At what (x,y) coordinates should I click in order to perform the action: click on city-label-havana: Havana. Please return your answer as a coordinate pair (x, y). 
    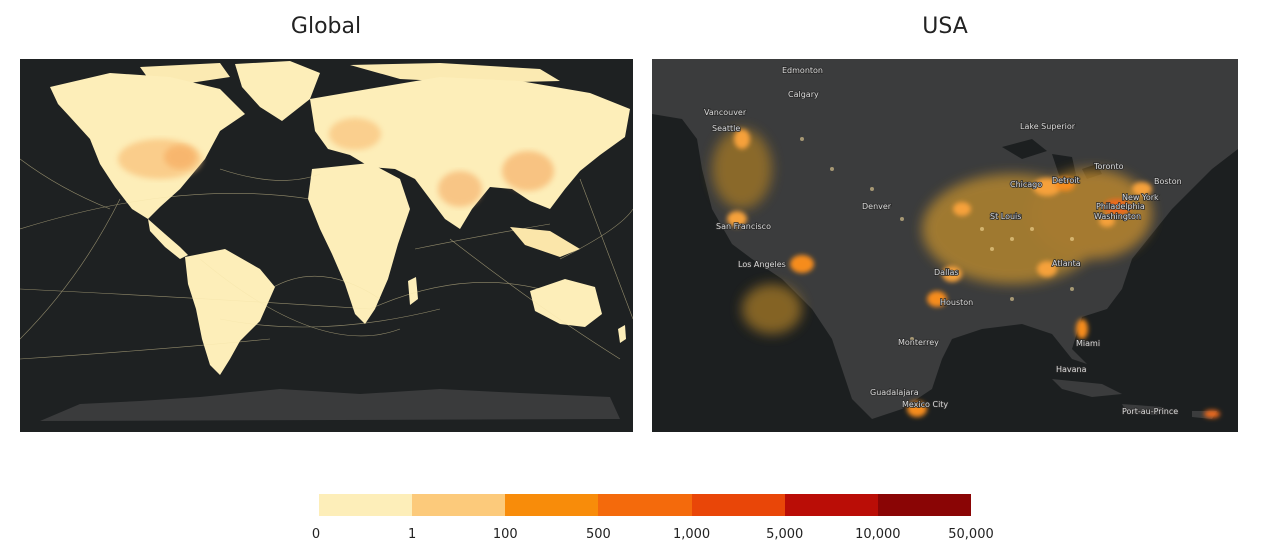
    Looking at the image, I should click on (1071, 369).